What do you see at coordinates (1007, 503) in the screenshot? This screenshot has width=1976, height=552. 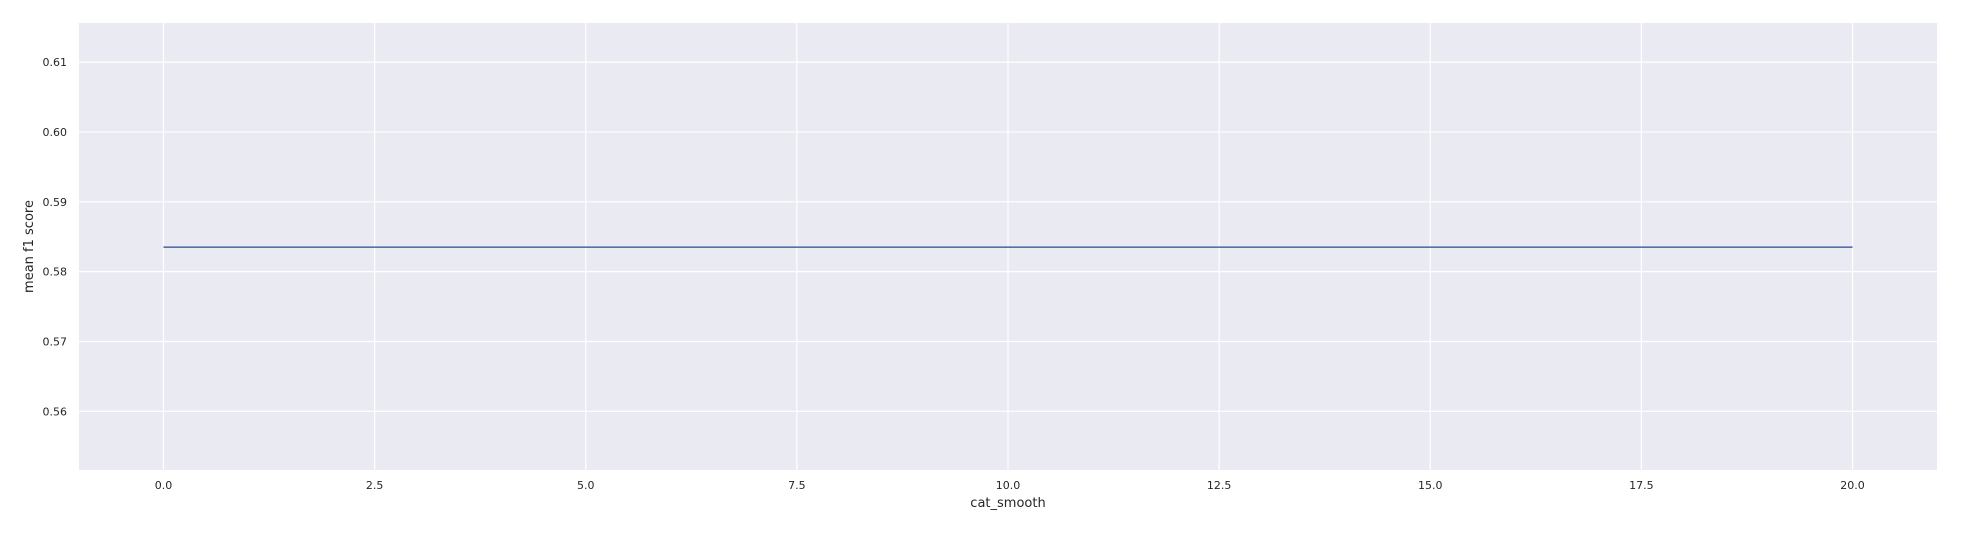 I see `x-axis-label: cat_smooth` at bounding box center [1007, 503].